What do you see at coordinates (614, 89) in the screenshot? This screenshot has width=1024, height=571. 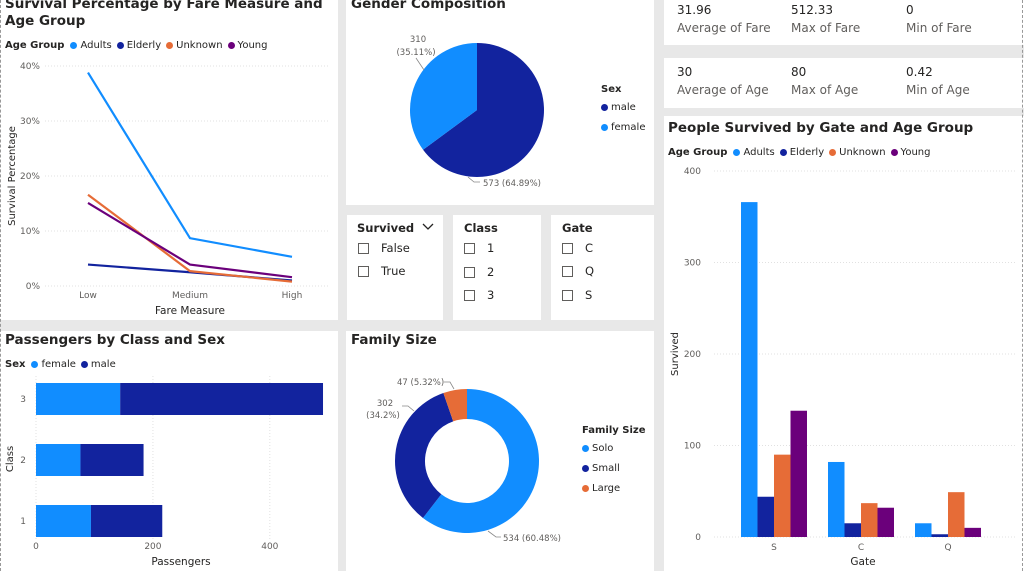 I see `gender-legend-title: Sex` at bounding box center [614, 89].